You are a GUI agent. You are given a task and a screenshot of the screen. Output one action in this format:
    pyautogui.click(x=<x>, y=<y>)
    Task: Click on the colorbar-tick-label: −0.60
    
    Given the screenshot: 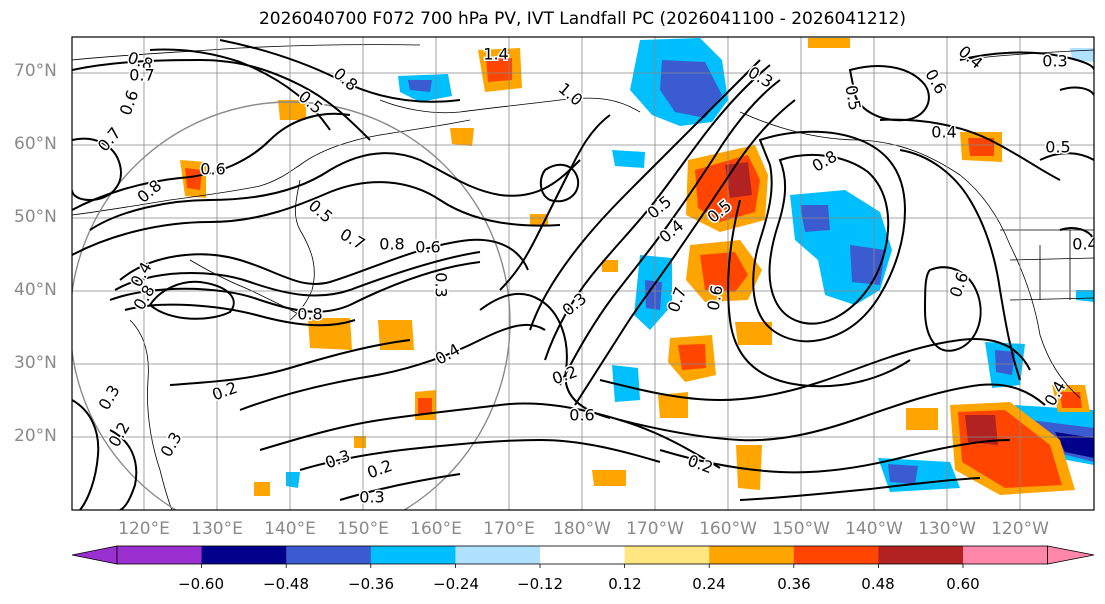 What is the action you would take?
    pyautogui.click(x=201, y=584)
    